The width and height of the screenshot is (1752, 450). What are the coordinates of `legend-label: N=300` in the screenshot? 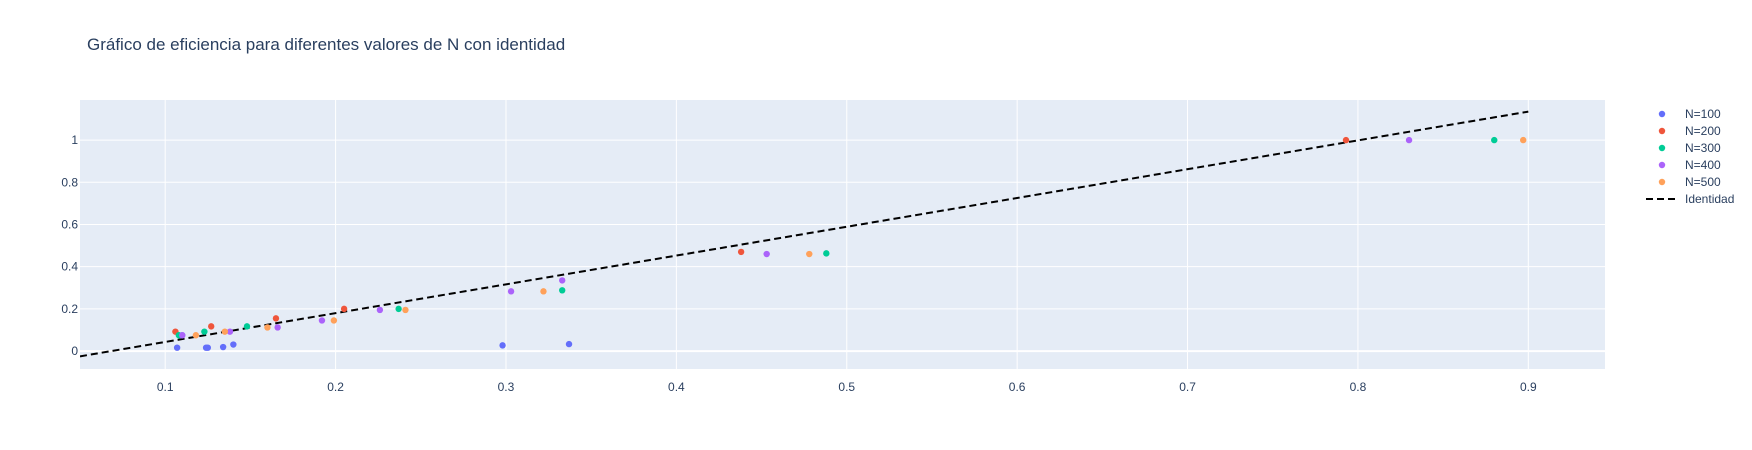 It's located at (1703, 148).